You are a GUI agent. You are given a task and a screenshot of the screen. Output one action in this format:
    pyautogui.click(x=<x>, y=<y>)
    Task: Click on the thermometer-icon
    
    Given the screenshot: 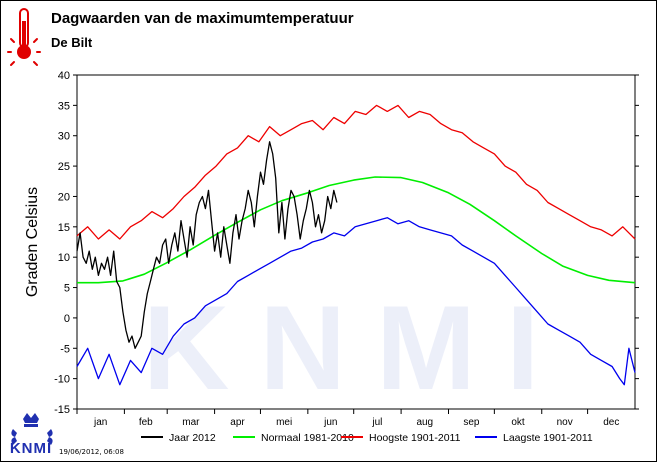 What is the action you would take?
    pyautogui.click(x=24, y=38)
    